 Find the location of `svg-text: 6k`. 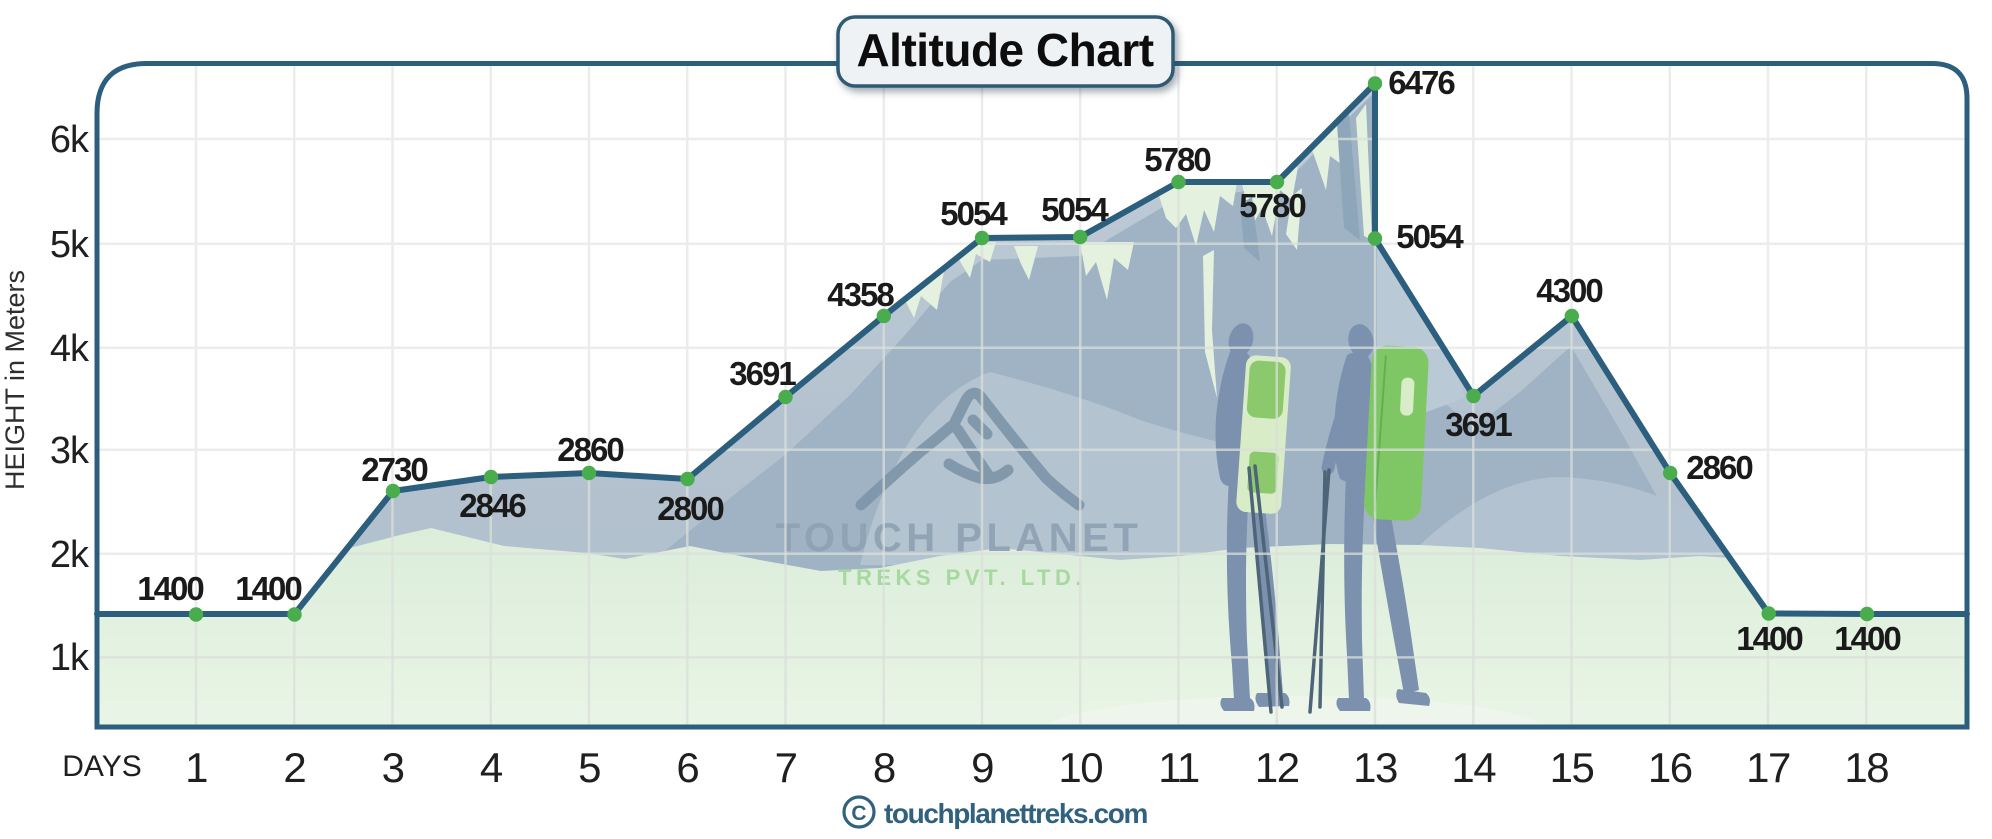

svg-text: 6k is located at coordinates (70, 140).